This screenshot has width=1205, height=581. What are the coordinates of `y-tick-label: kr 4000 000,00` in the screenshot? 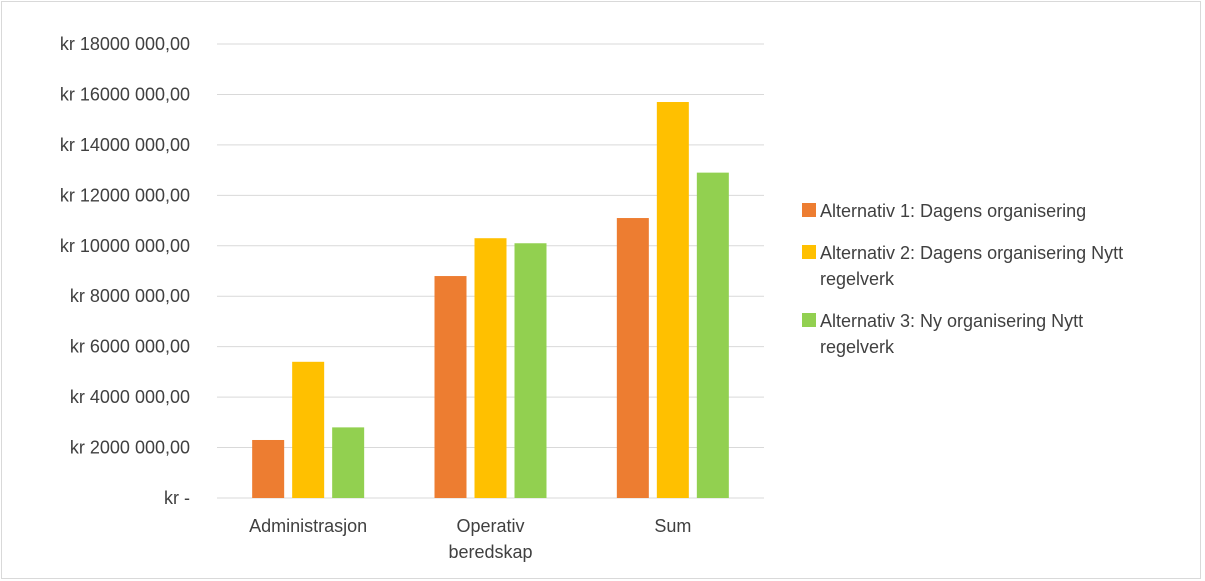 It's located at (130, 397).